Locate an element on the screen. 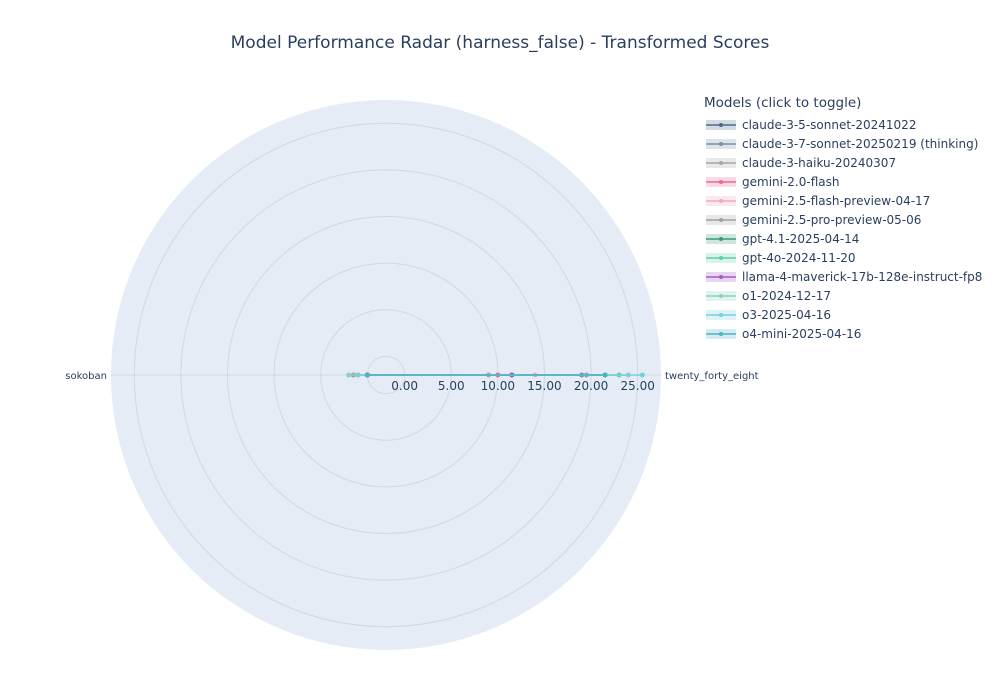 This screenshot has width=1000, height=700. series-layer is located at coordinates (495, 375).